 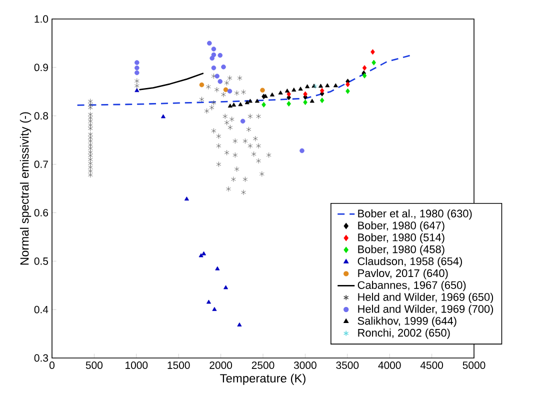 What do you see at coordinates (41, 116) in the screenshot?
I see `y-tick-label: 0.8` at bounding box center [41, 116].